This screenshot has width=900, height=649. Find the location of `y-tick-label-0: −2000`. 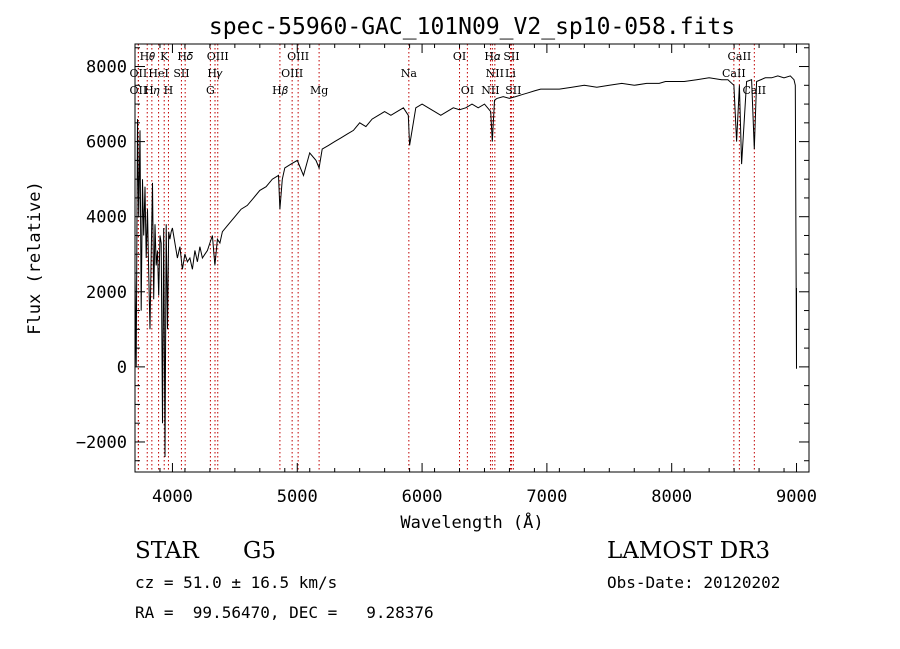

y-tick-label-0: −2000 is located at coordinates (101, 443).